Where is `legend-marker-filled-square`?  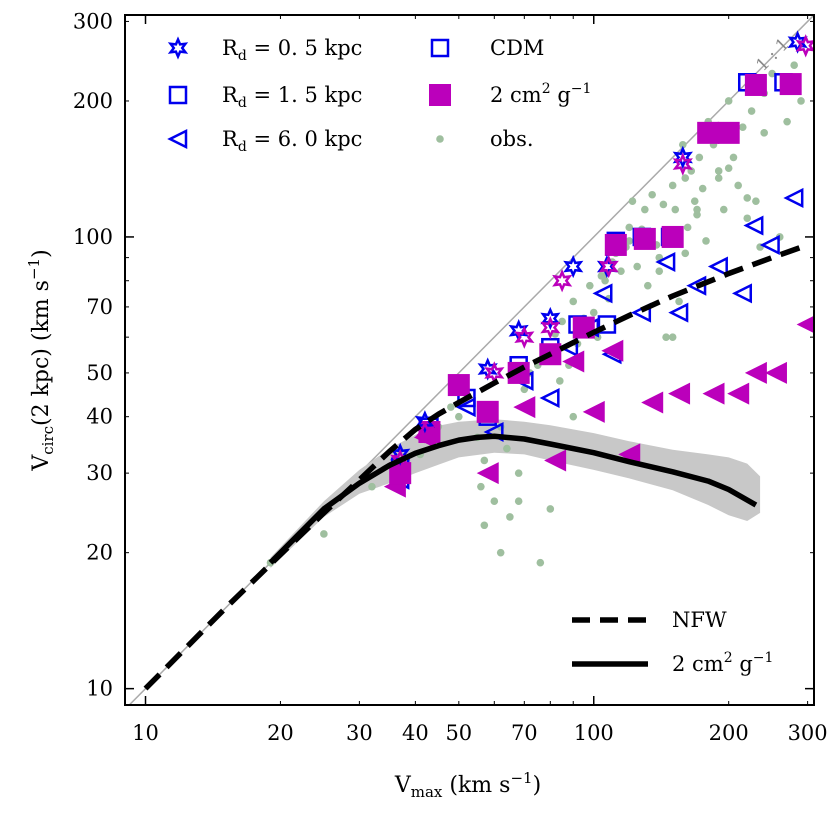
legend-marker-filled-square is located at coordinates (440, 95).